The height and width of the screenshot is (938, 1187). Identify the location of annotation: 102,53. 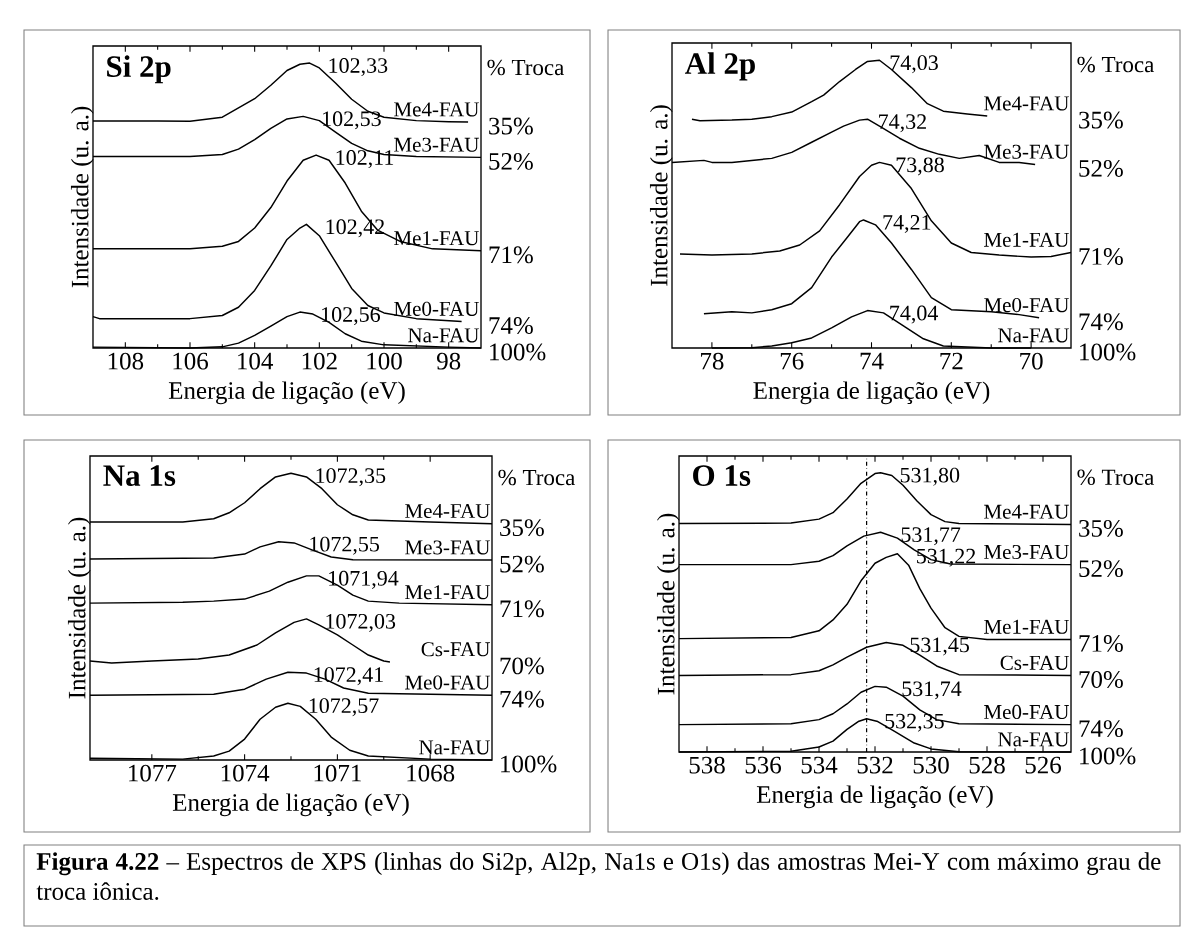
(352, 120).